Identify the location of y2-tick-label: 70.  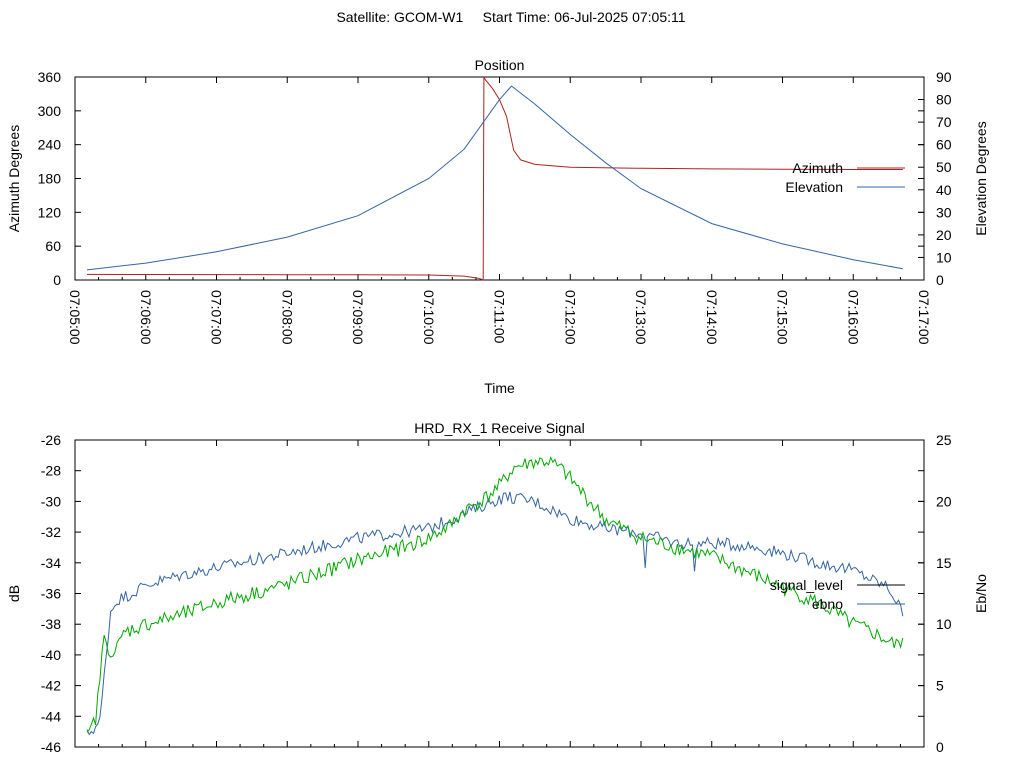
(944, 122).